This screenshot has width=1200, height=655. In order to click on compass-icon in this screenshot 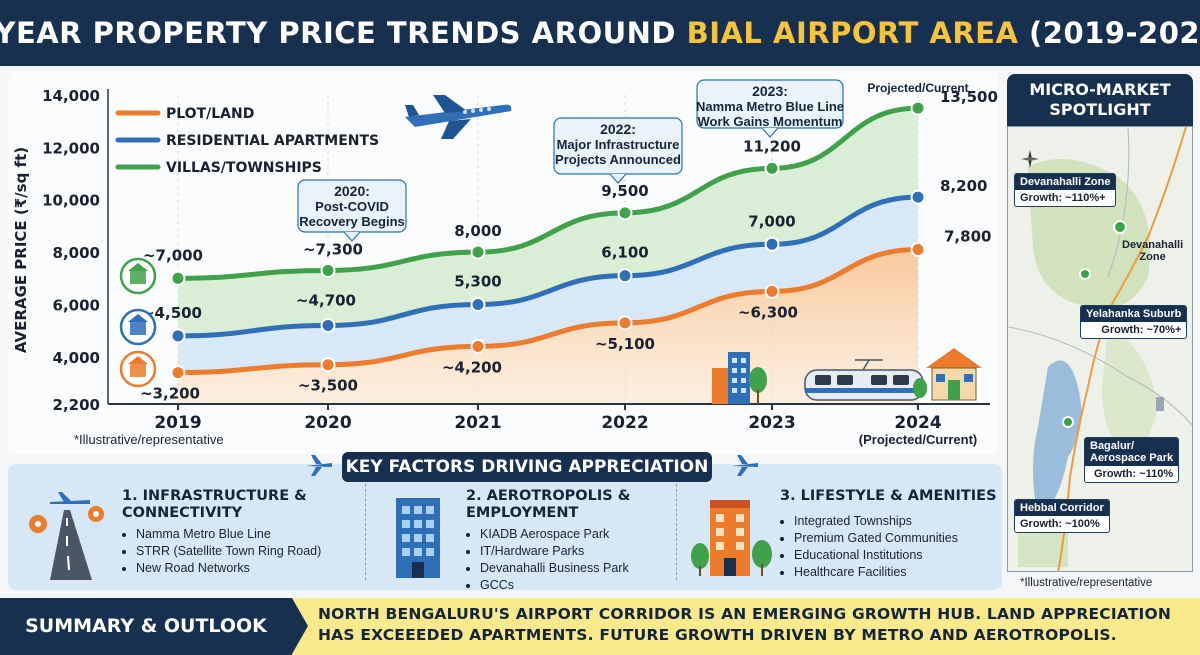, I will do `click(1030, 159)`.